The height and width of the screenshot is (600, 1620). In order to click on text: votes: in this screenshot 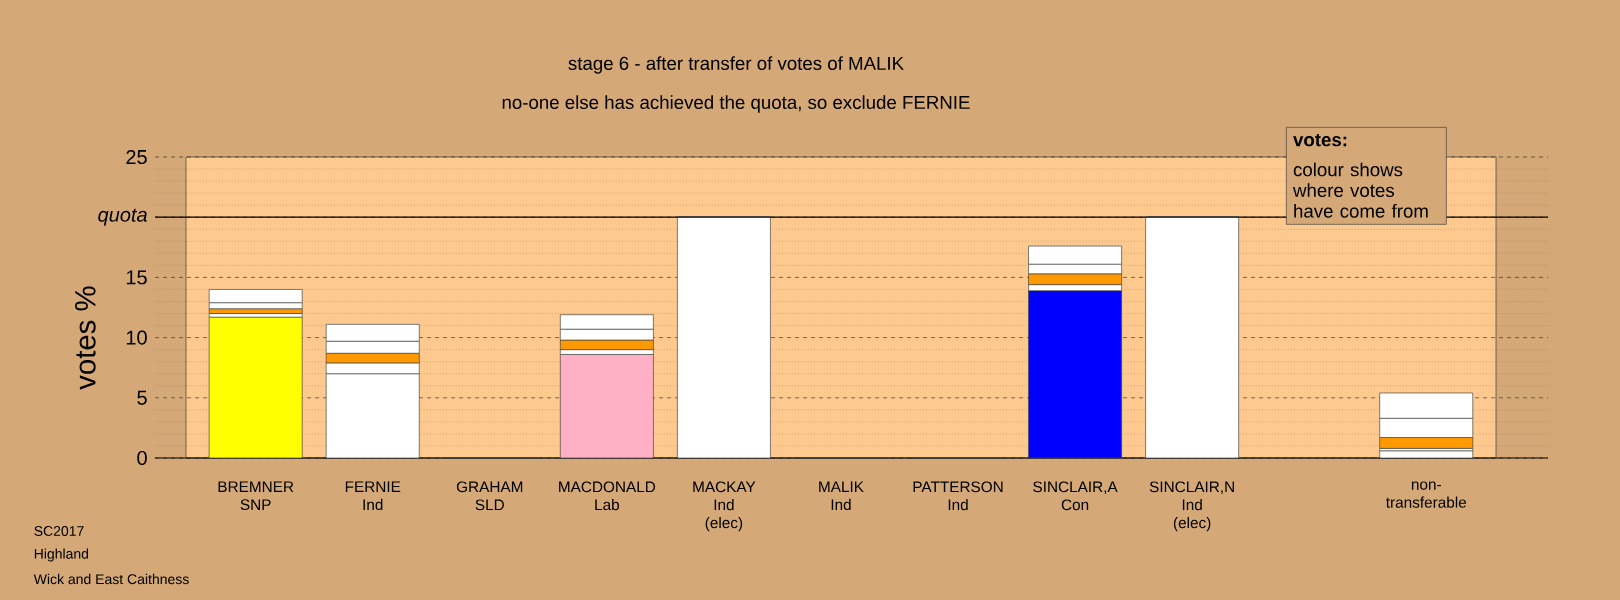, I will do `click(1320, 140)`.